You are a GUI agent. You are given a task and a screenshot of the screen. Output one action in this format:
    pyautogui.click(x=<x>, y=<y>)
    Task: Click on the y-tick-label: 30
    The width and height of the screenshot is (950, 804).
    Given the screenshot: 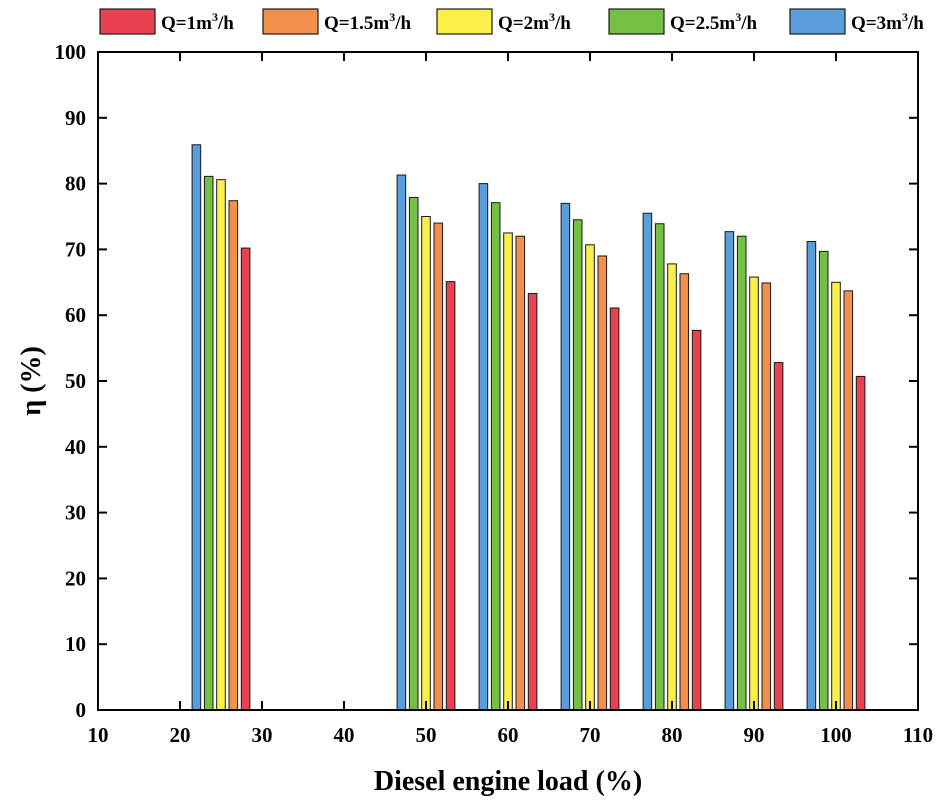 What is the action you would take?
    pyautogui.click(x=75, y=513)
    